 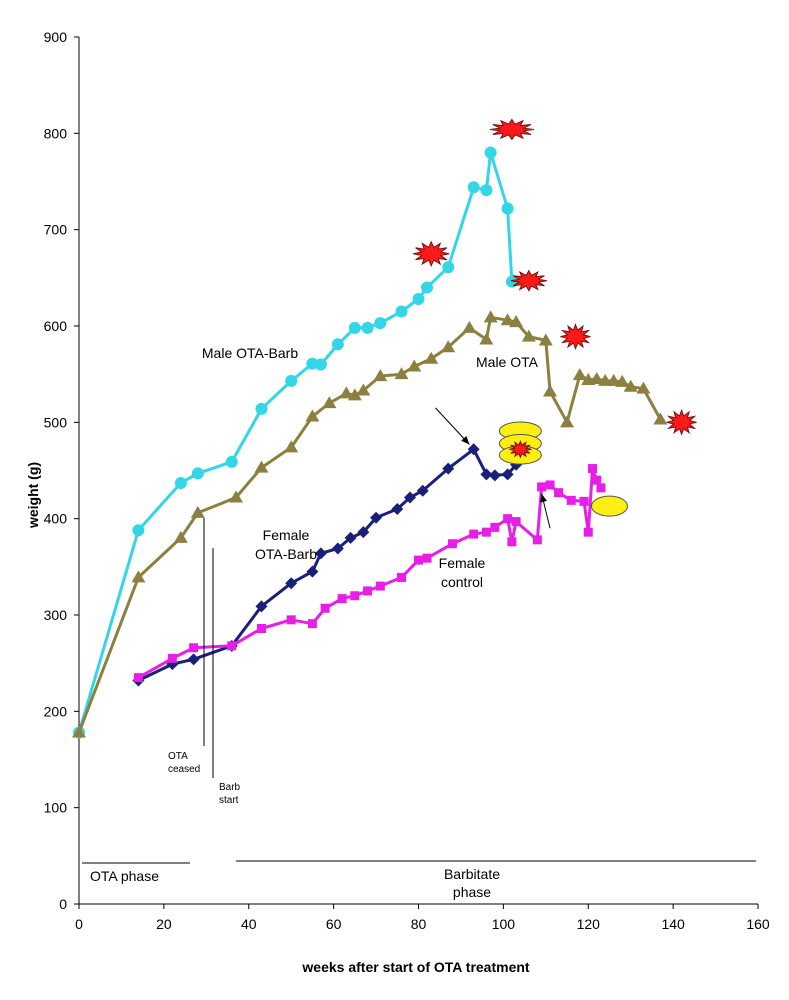 What do you see at coordinates (56, 37) in the screenshot?
I see `y-tick-label: 900` at bounding box center [56, 37].